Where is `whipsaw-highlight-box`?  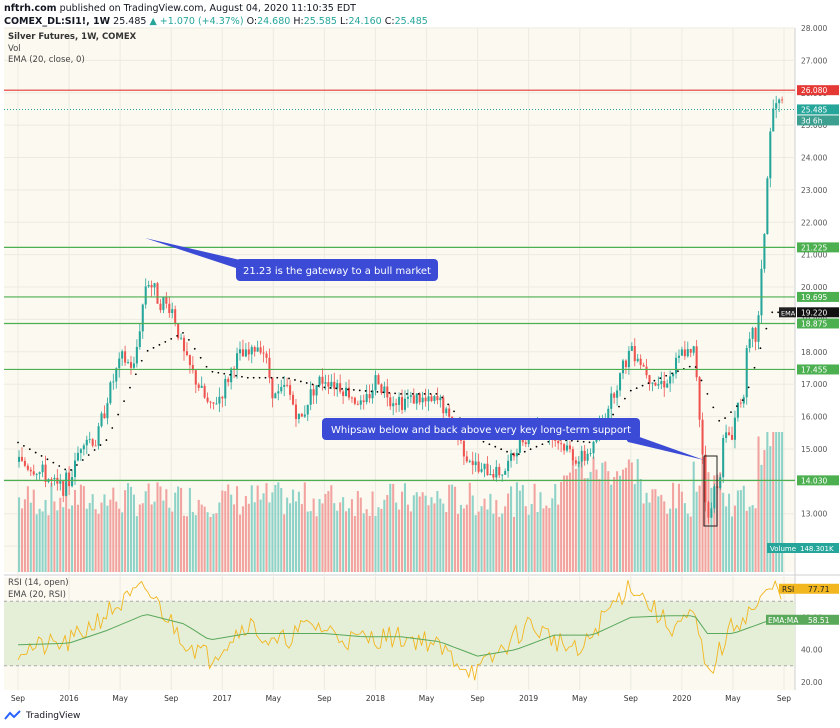
whipsaw-highlight-box is located at coordinates (710, 491).